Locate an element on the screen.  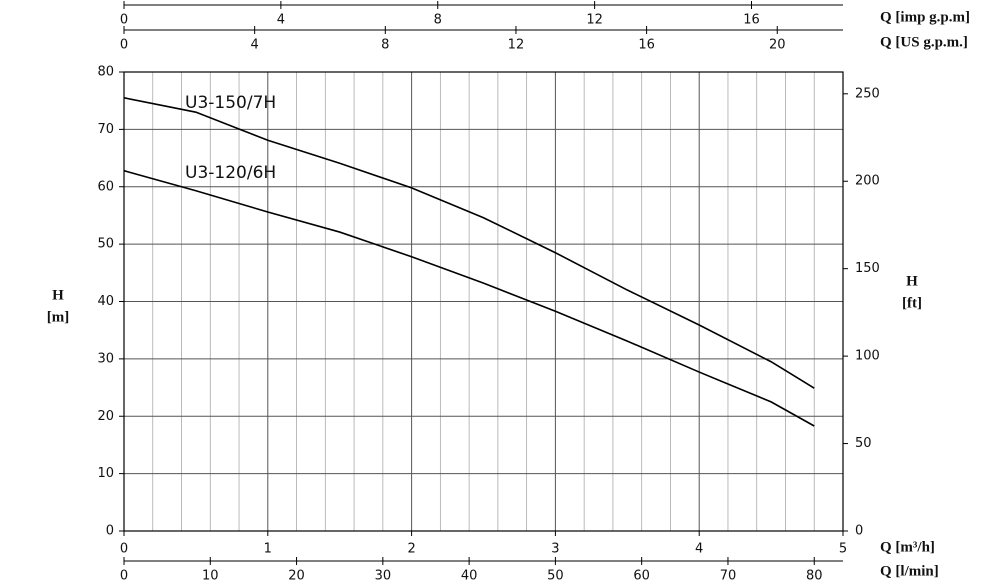
secondary-x-tick-label: 70 is located at coordinates (728, 576).